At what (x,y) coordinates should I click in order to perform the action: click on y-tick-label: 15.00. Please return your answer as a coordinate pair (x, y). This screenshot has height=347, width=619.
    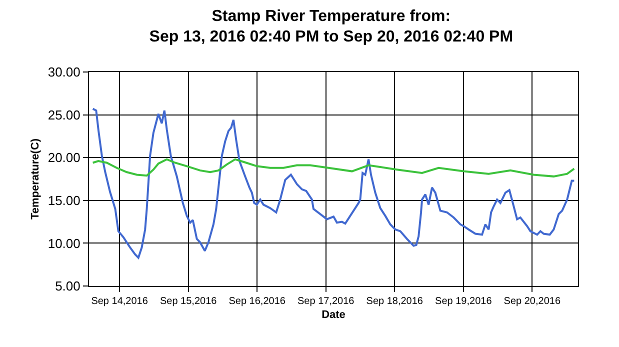
    Looking at the image, I should click on (64, 200).